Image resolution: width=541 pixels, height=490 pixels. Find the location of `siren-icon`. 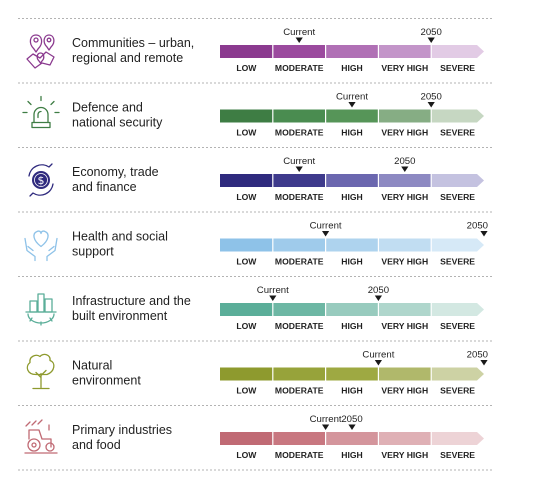

siren-icon is located at coordinates (41, 112).